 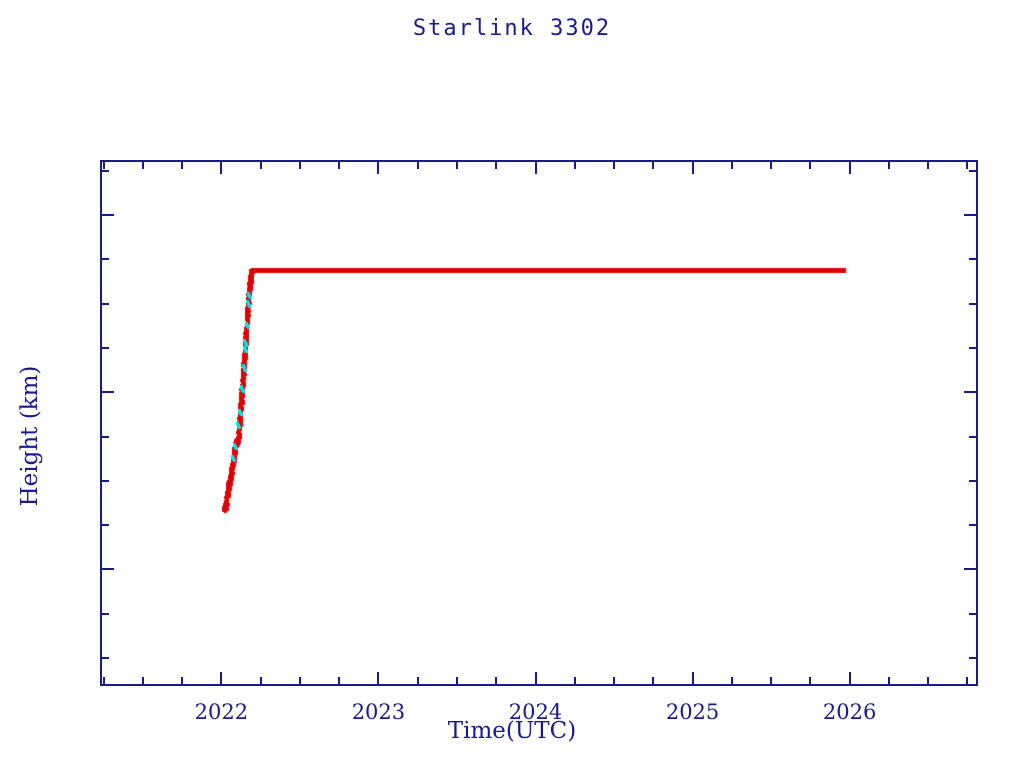 I want to click on x-tick-label: 2024, so click(x=535, y=712).